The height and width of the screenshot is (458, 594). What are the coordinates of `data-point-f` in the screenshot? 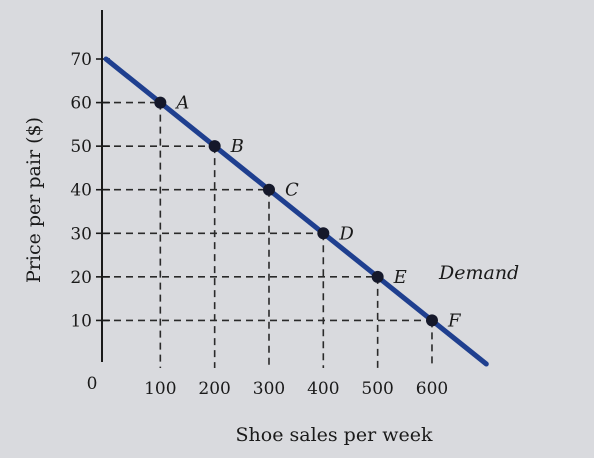 It's located at (431, 320).